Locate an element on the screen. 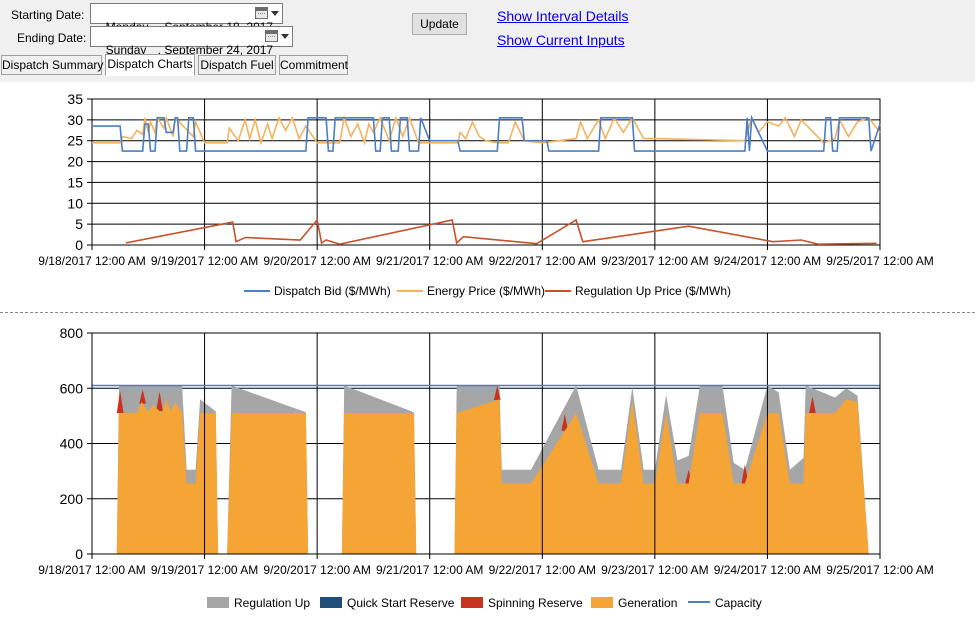 This screenshot has height=625, width=975. y-tick-label: 30 is located at coordinates (75, 120).